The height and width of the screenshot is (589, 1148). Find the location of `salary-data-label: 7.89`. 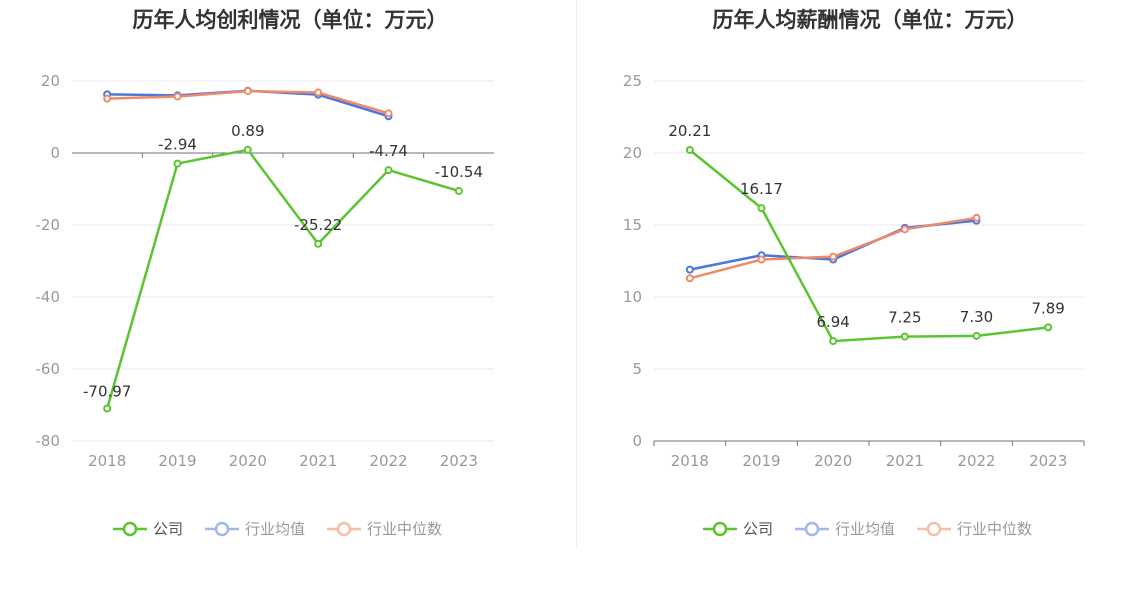

salary-data-label: 7.89 is located at coordinates (1047, 308).